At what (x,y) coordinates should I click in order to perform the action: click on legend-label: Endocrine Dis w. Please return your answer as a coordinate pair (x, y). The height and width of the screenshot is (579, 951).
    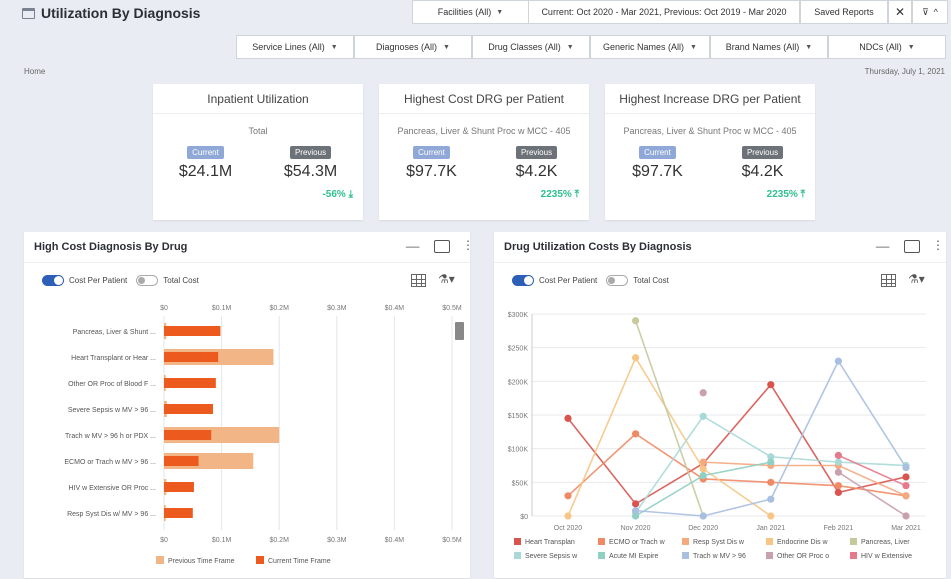
    Looking at the image, I should click on (803, 542).